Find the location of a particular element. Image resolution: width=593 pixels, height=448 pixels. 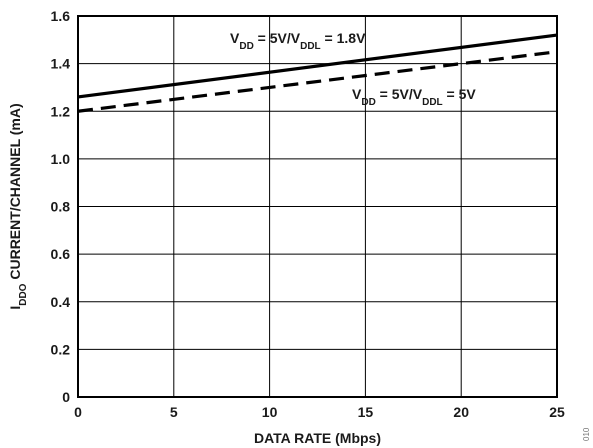

y-tick-label: 0.2 is located at coordinates (61, 349).